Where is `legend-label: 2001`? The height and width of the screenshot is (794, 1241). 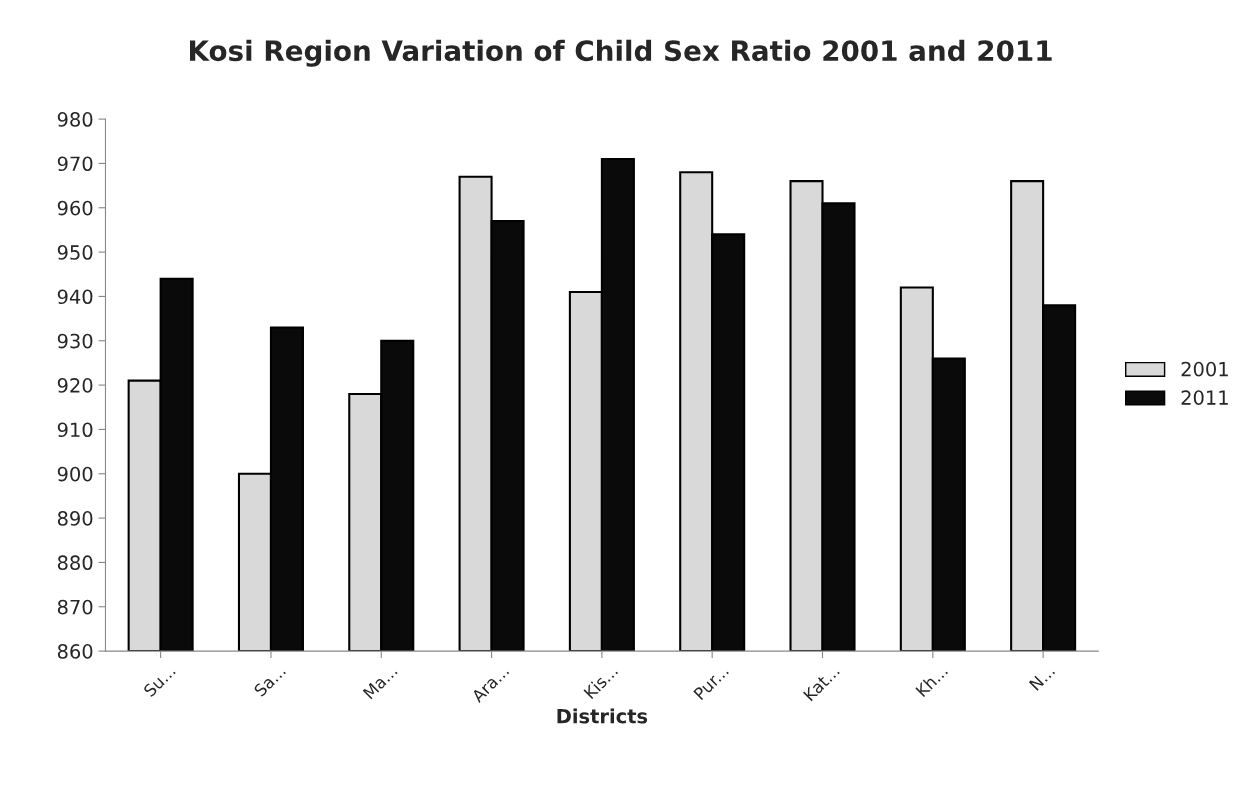 legend-label: 2001 is located at coordinates (1204, 369).